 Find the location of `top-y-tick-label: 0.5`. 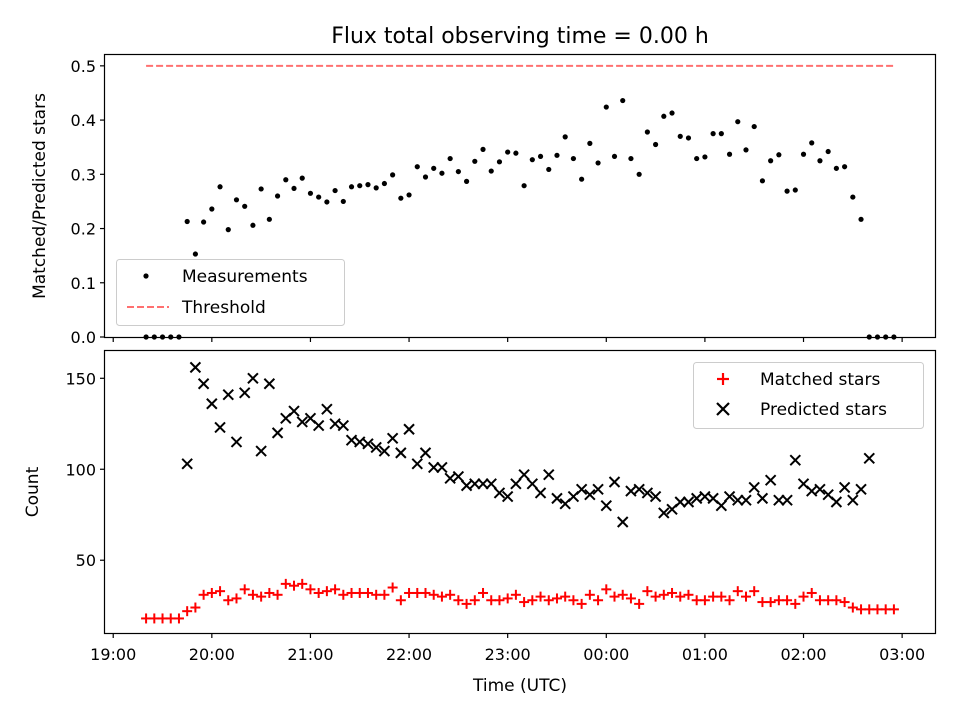

top-y-tick-label: 0.5 is located at coordinates (83, 66).